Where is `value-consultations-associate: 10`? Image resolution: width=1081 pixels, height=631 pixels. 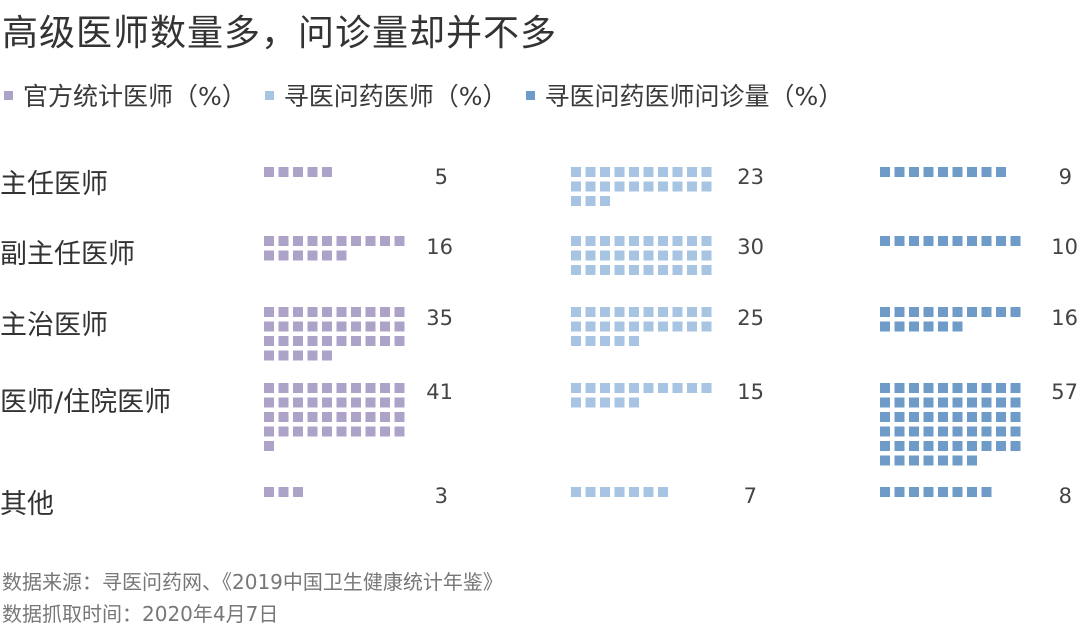 value-consultations-associate: 10 is located at coordinates (1064, 247).